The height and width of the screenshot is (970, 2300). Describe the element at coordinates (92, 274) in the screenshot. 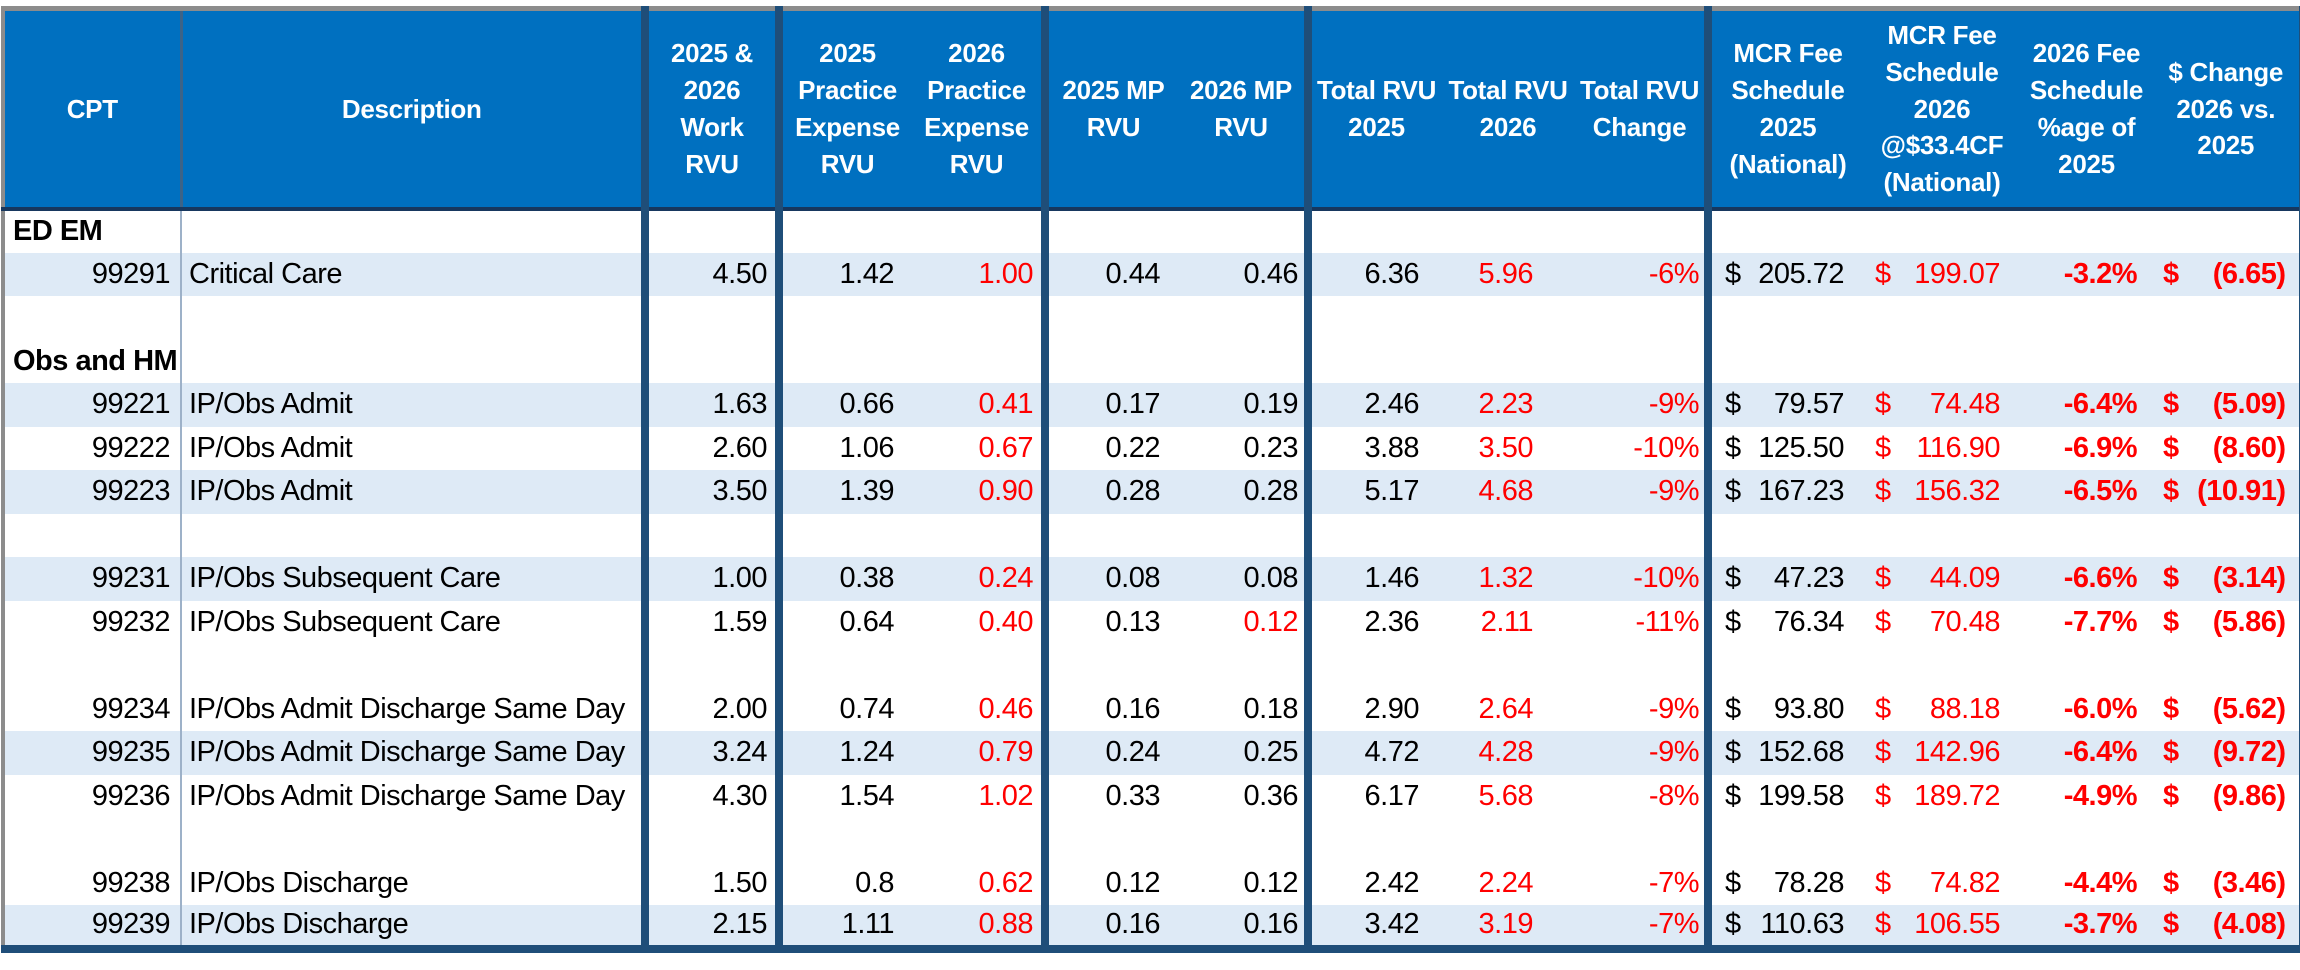

I see `cell-99291-cpt: 99291` at that location.